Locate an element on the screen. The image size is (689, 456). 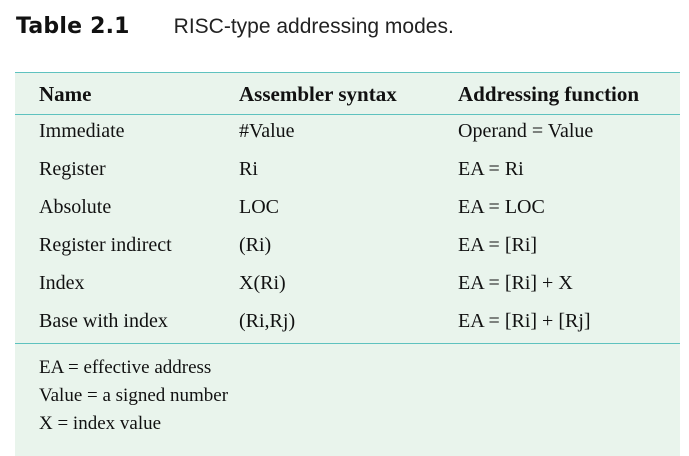
mode-name: Register indirect is located at coordinates (105, 245).